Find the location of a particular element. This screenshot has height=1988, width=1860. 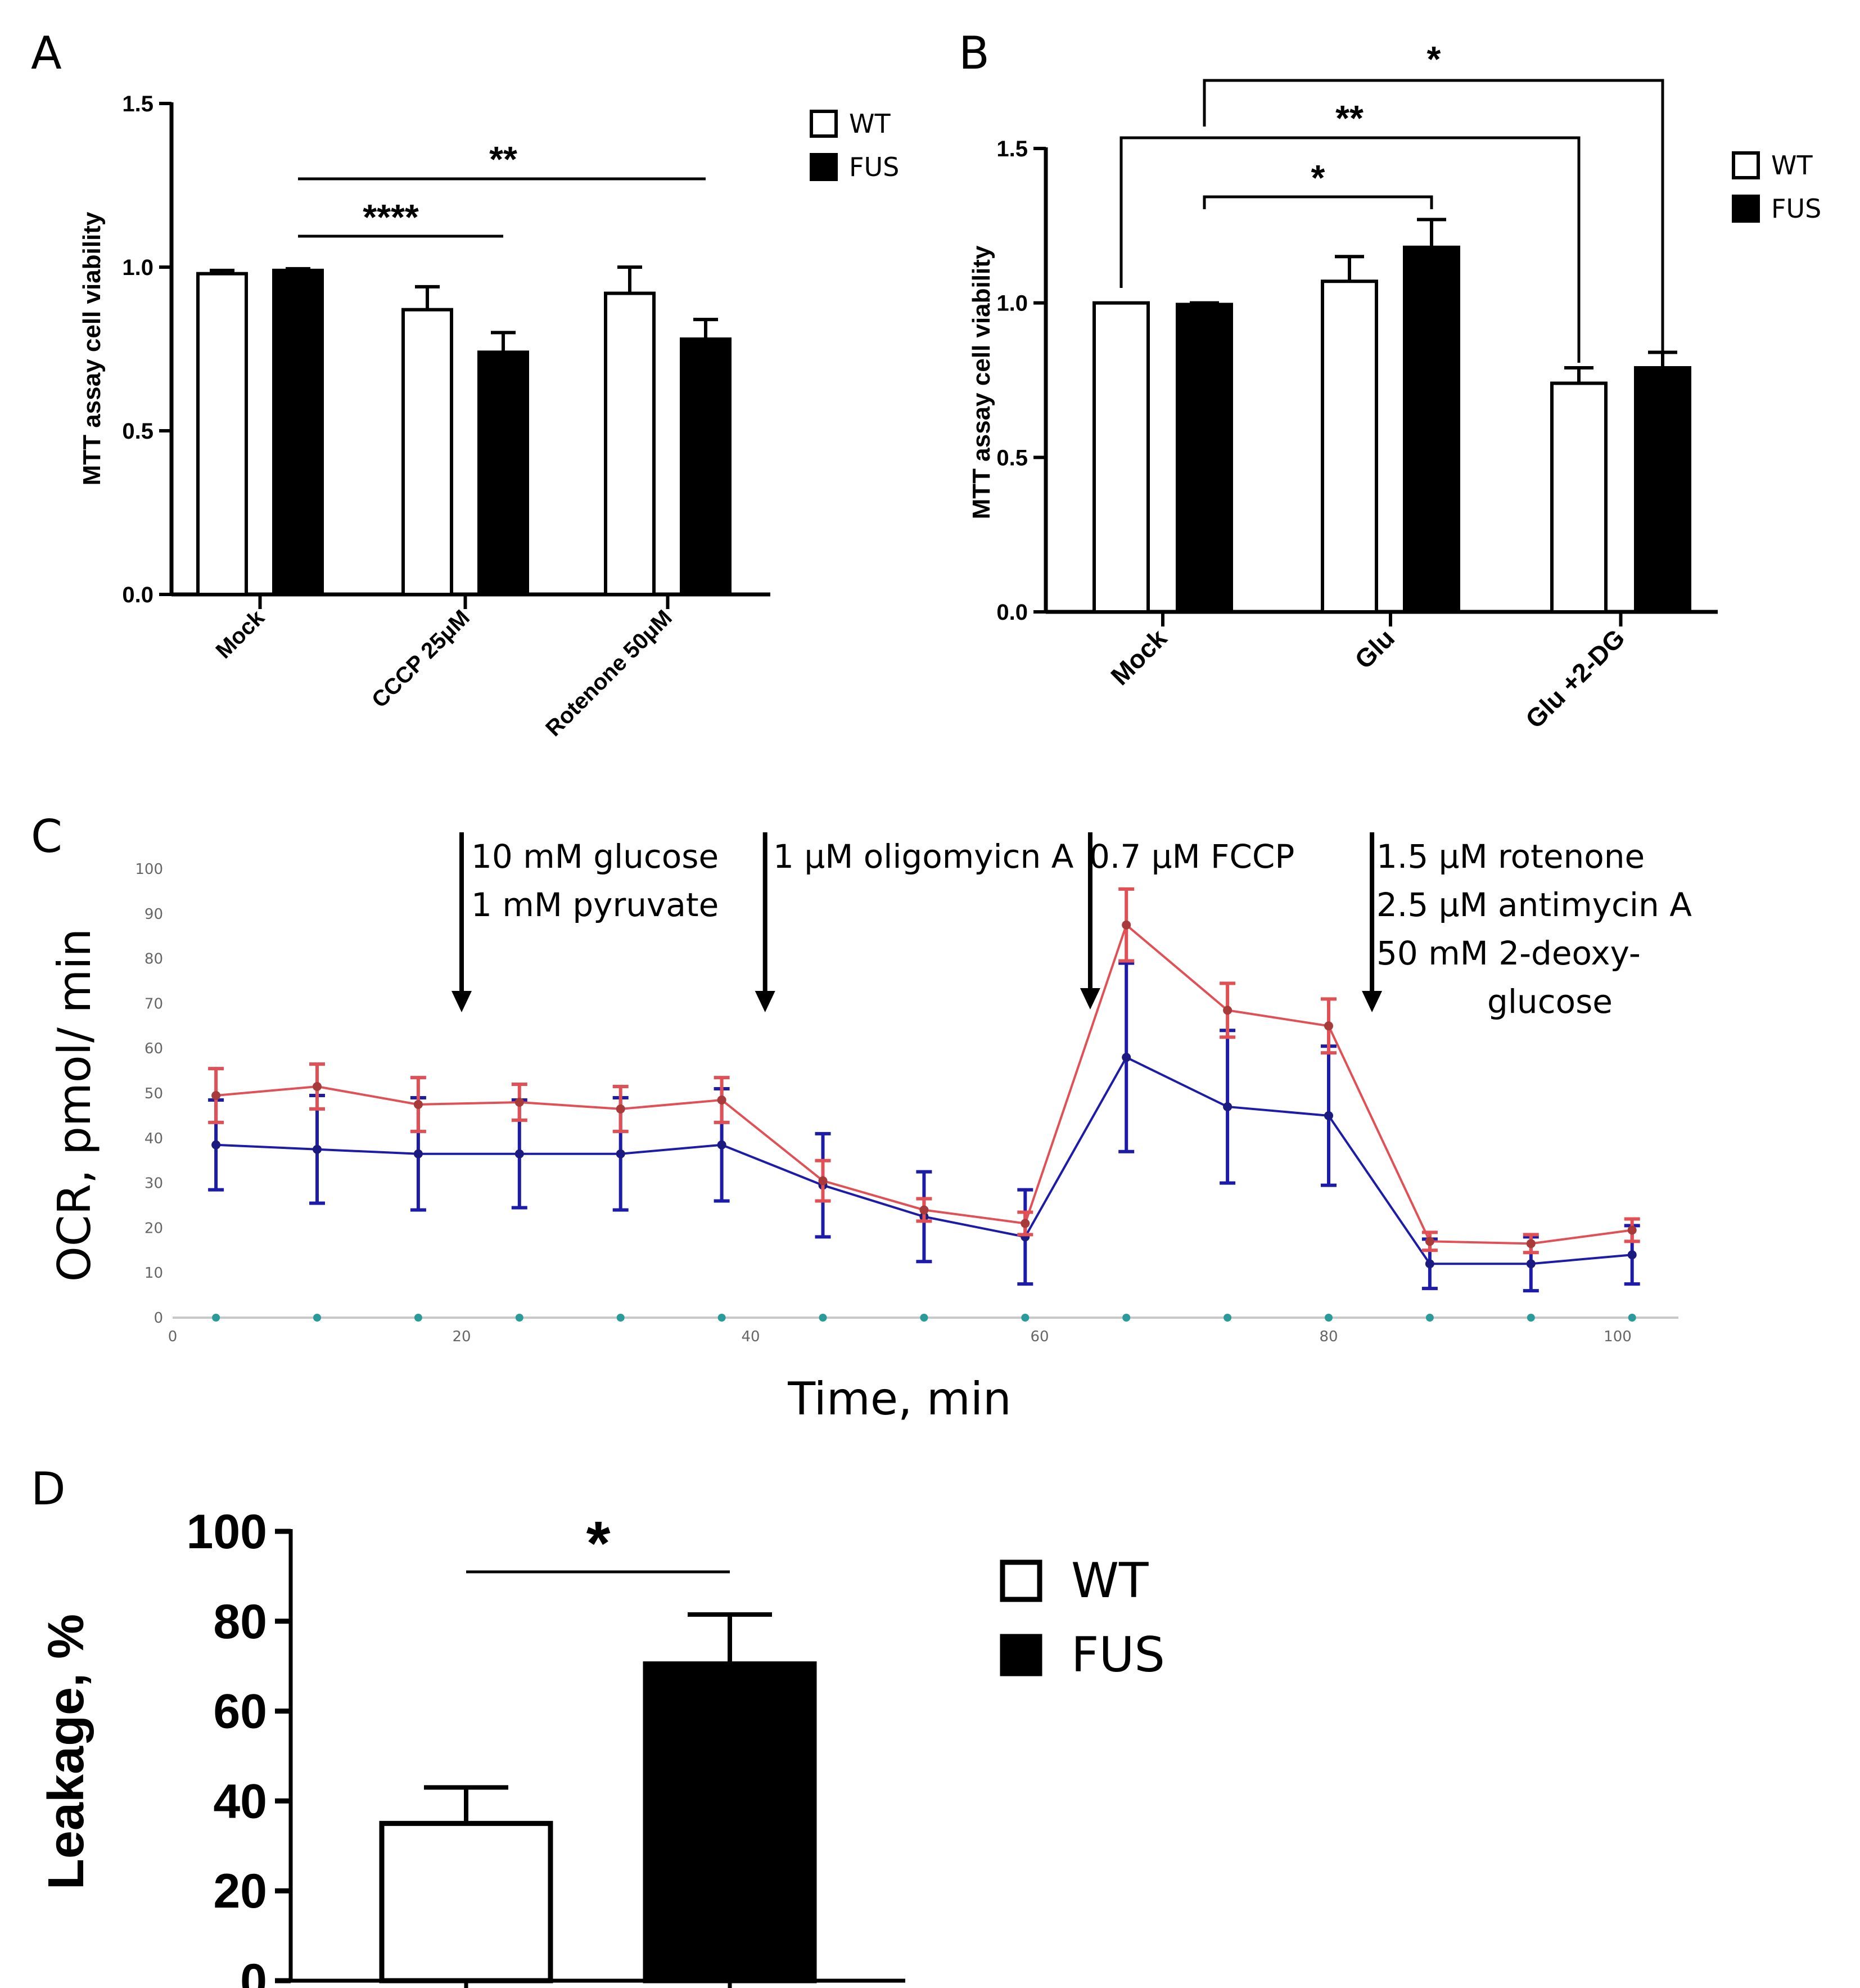

x-tick-label: 60 is located at coordinates (1039, 1336).